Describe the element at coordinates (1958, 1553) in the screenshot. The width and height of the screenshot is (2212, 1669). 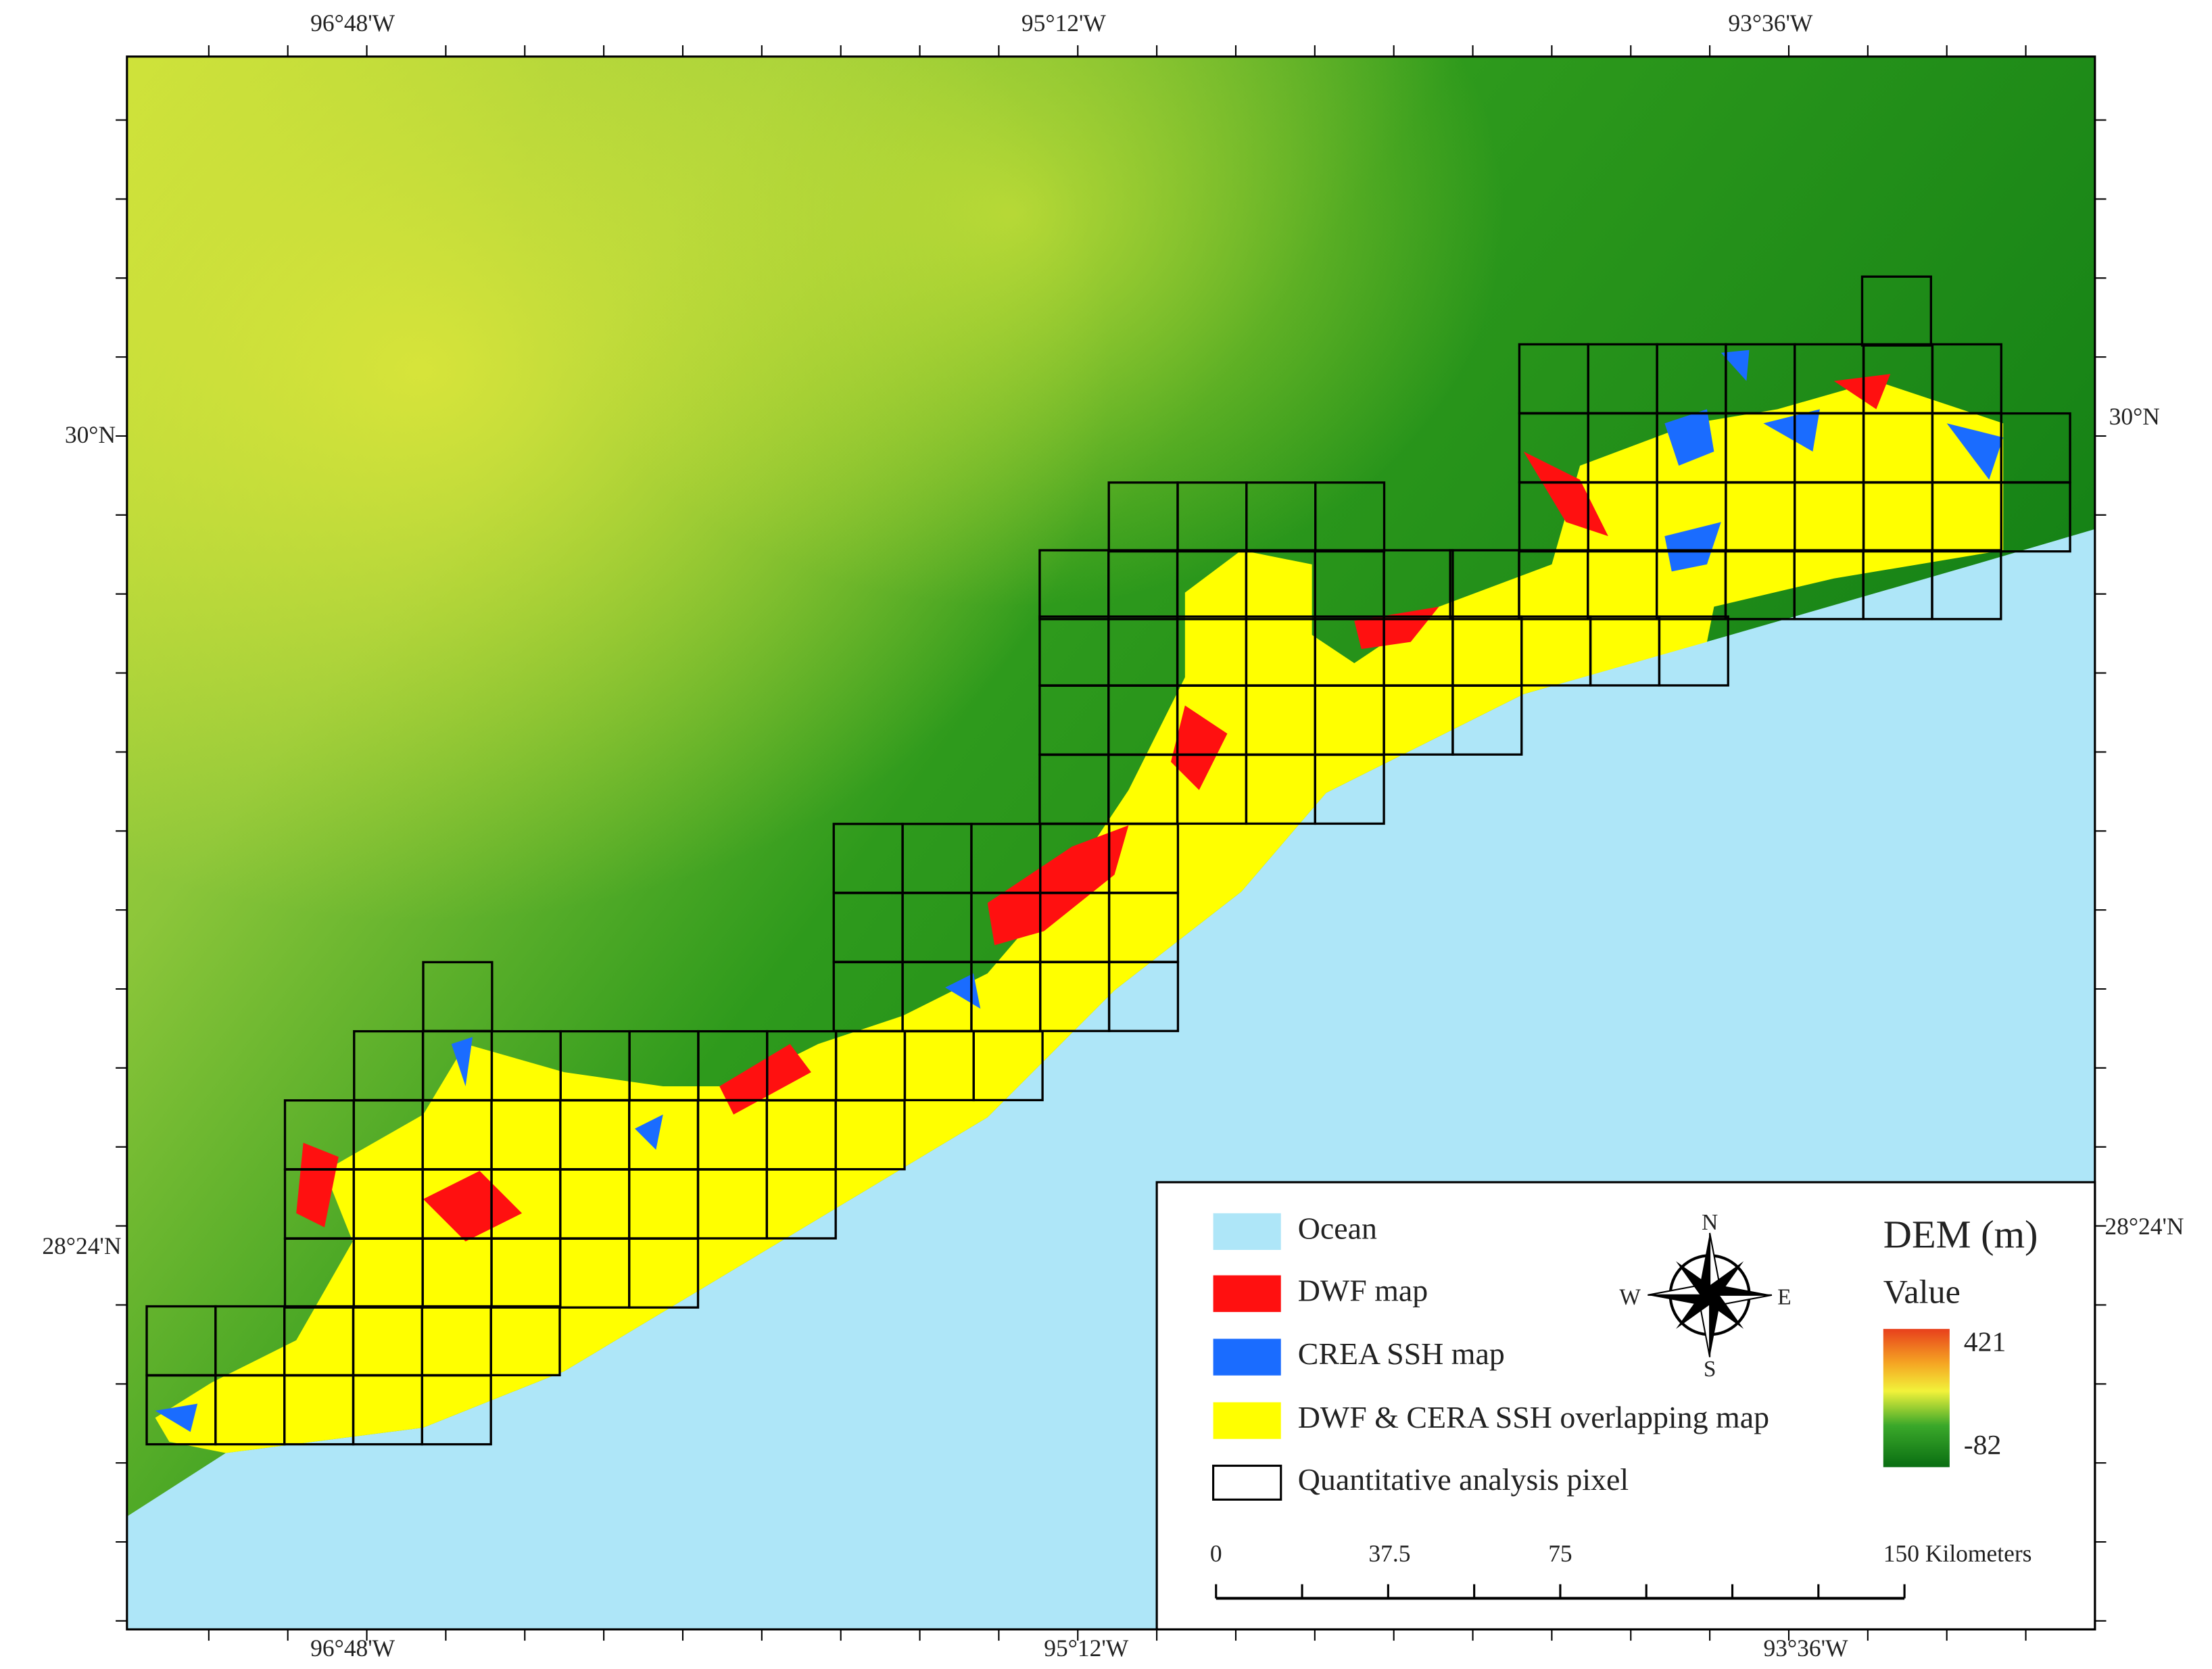
I see `scale-label: 150 Kilometers` at that location.